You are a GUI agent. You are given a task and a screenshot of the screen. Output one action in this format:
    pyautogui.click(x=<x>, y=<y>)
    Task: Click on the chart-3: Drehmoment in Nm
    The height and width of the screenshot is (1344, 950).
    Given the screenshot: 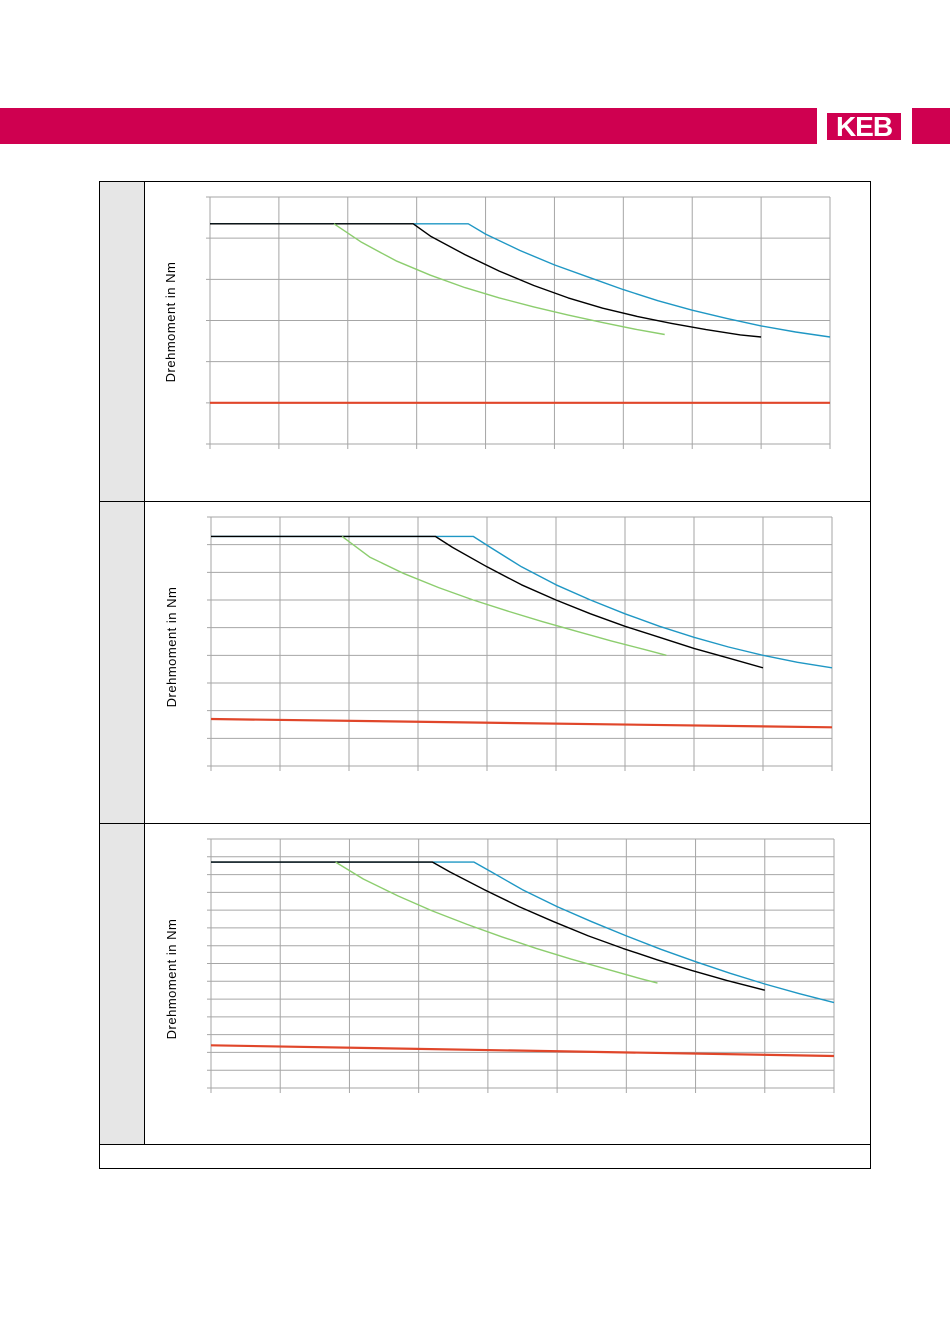 What is the action you would take?
    pyautogui.click(x=499, y=965)
    